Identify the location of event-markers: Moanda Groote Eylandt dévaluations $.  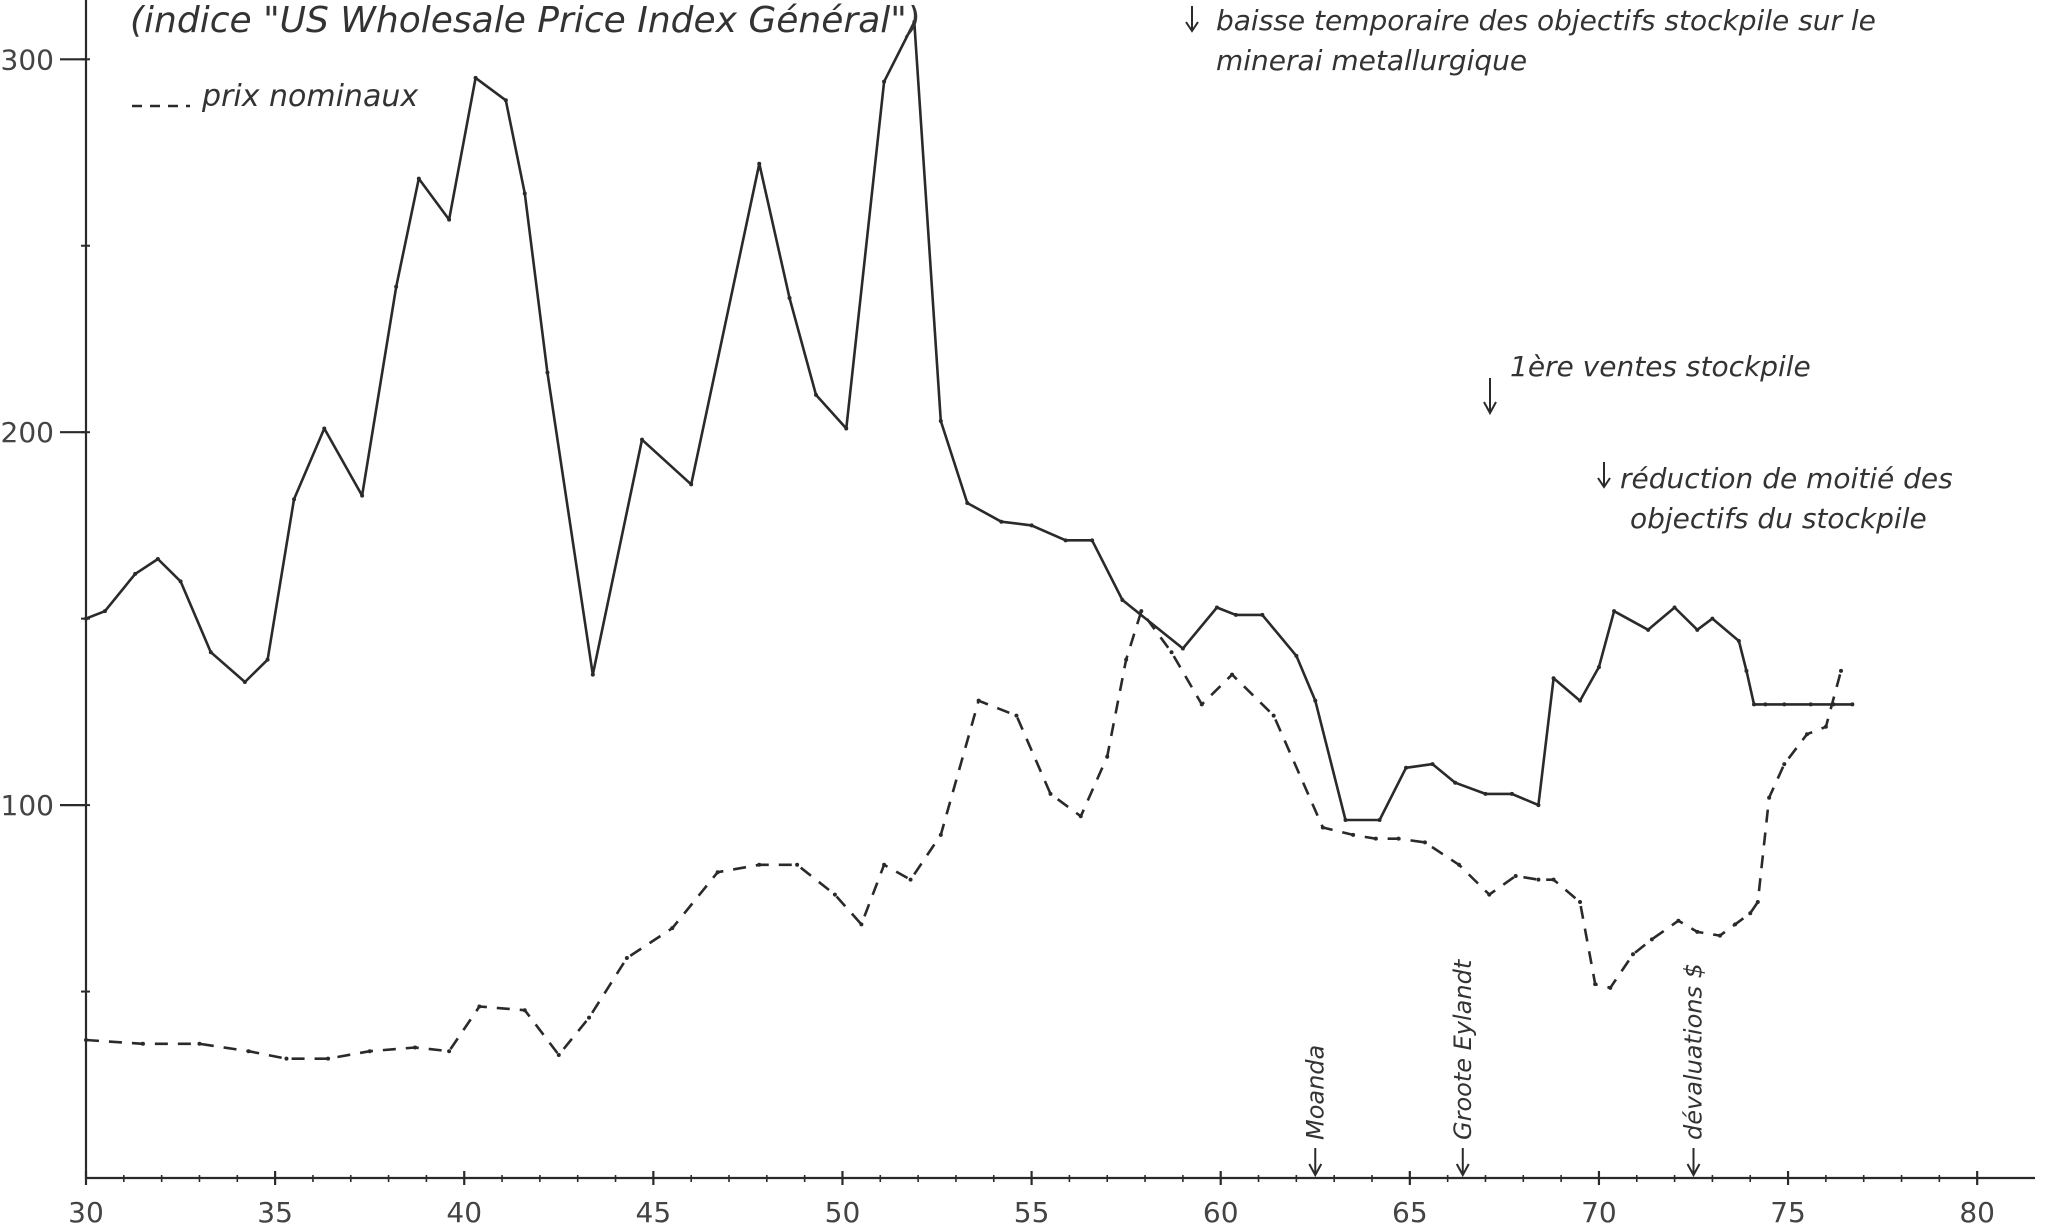
(1504, 1068).